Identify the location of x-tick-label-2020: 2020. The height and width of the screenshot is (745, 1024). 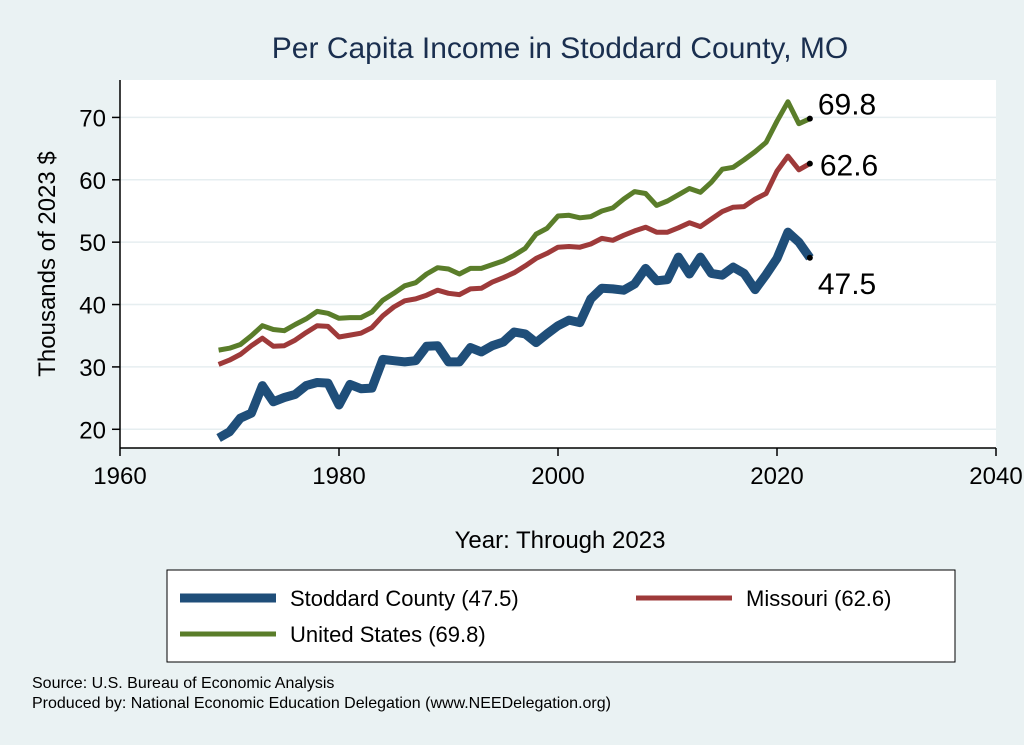
(776, 476).